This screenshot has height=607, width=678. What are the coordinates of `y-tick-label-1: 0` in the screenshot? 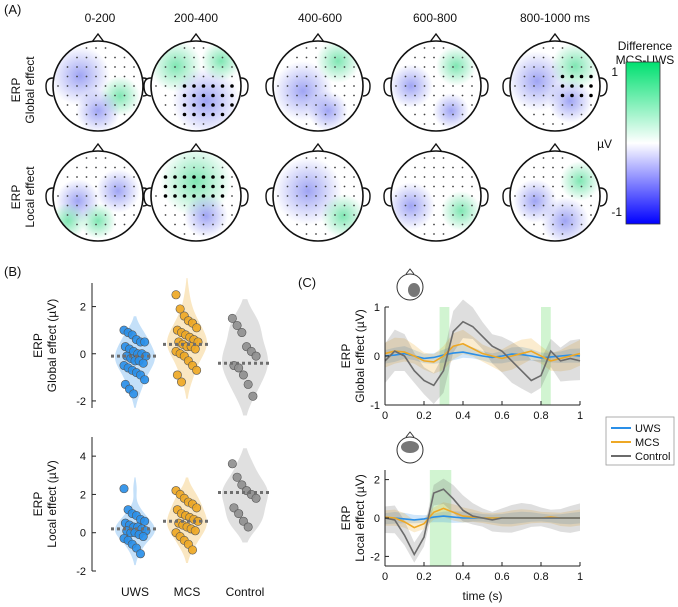 It's located at (377, 519).